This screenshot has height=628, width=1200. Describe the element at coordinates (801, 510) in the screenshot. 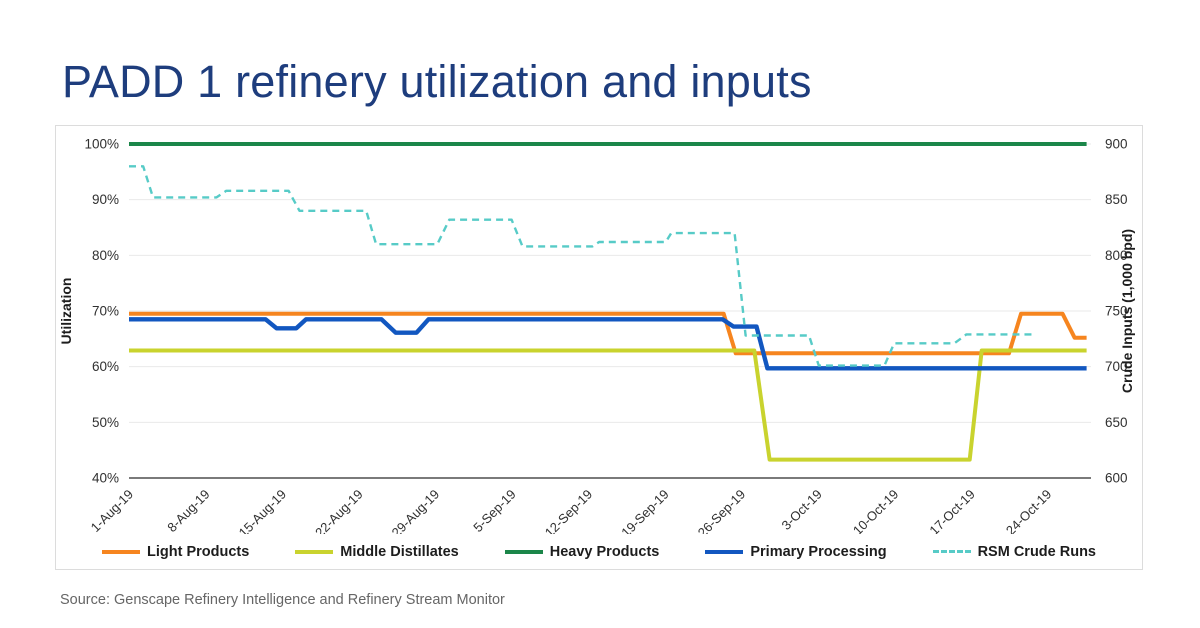

I see `x-axis-tick-3-oct-19: 3-Oct-19` at that location.